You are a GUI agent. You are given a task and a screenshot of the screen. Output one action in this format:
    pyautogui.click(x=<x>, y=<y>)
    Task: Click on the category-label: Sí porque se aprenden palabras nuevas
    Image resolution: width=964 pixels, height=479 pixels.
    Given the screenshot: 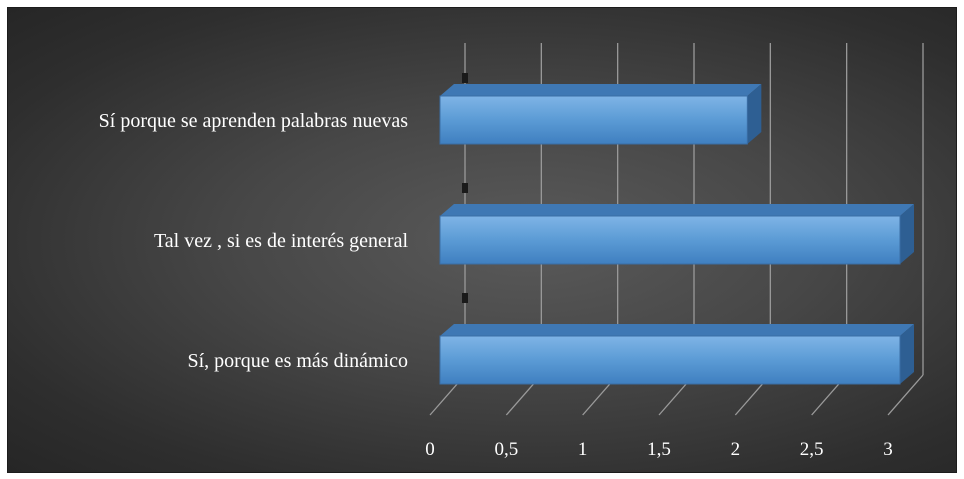 What is the action you would take?
    pyautogui.click(x=254, y=121)
    